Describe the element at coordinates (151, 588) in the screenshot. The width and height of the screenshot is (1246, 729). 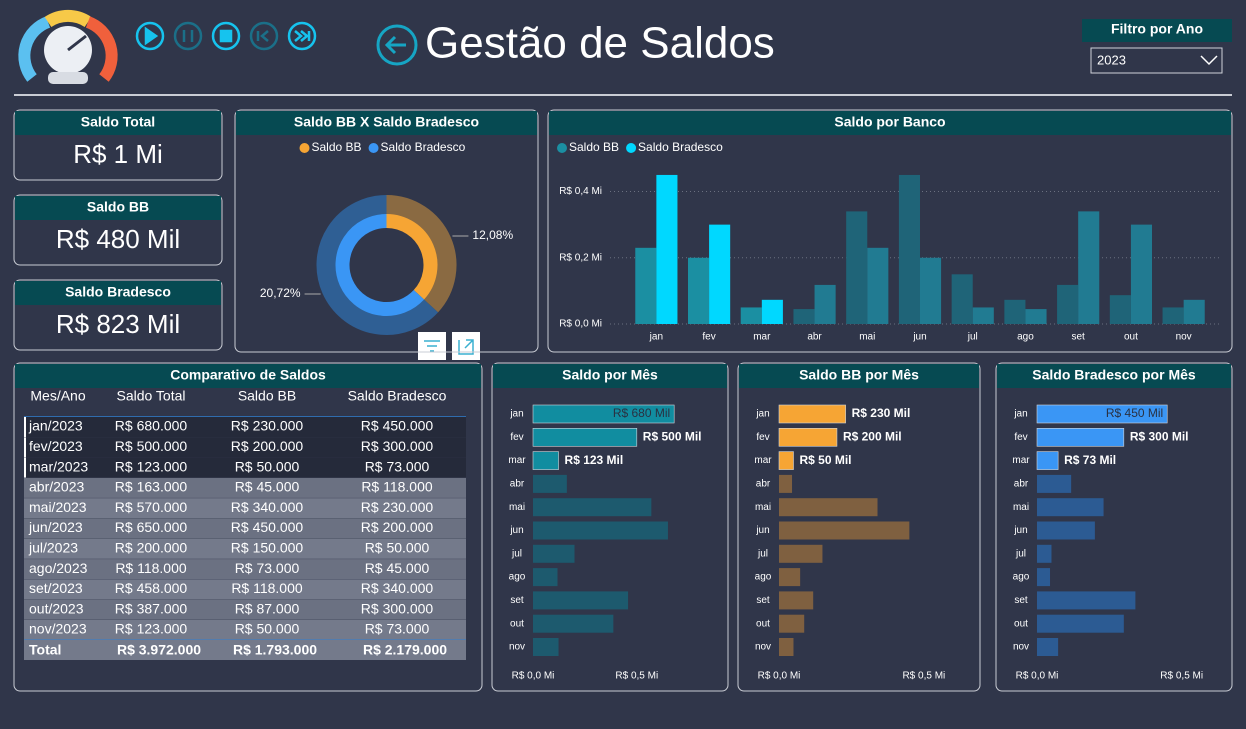
I see `table-cell: R$ 458.000` at that location.